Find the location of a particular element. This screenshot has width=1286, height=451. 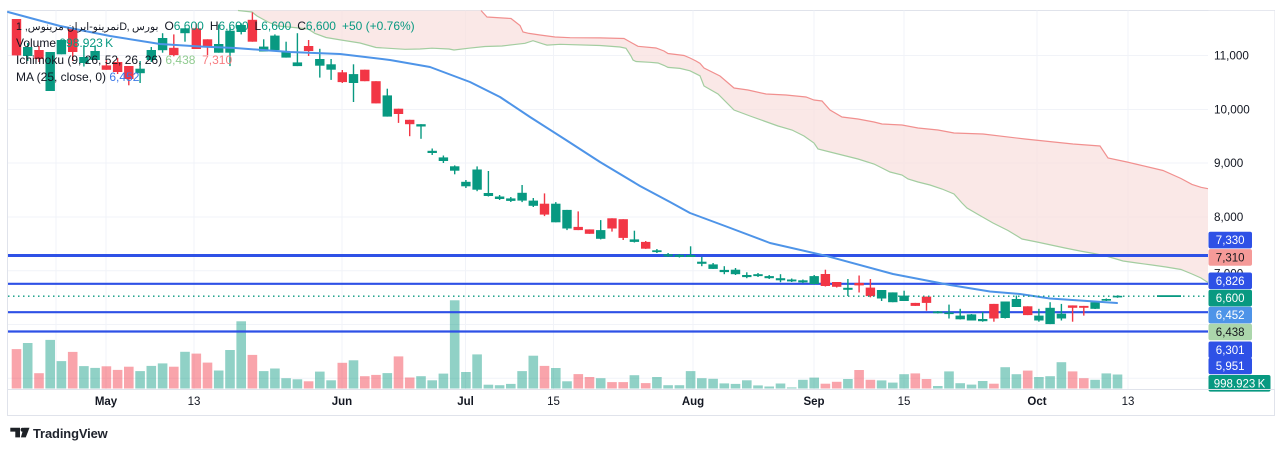

svg-text: 9,000 is located at coordinates (1229, 163).